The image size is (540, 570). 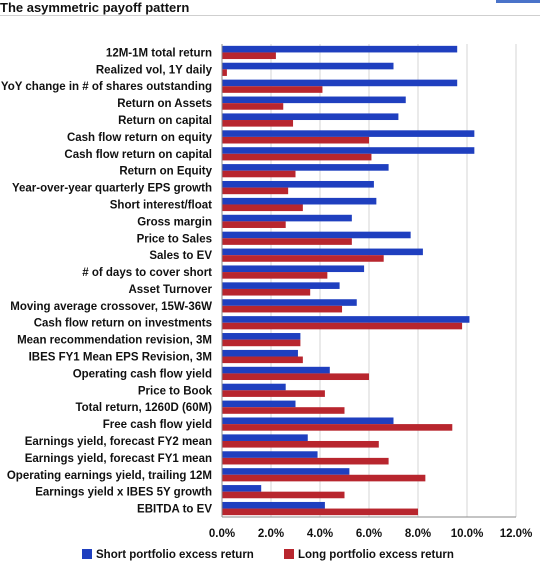 What do you see at coordinates (123, 493) in the screenshot?
I see `category-label: Earnings yield x IBES 5Y growth` at bounding box center [123, 493].